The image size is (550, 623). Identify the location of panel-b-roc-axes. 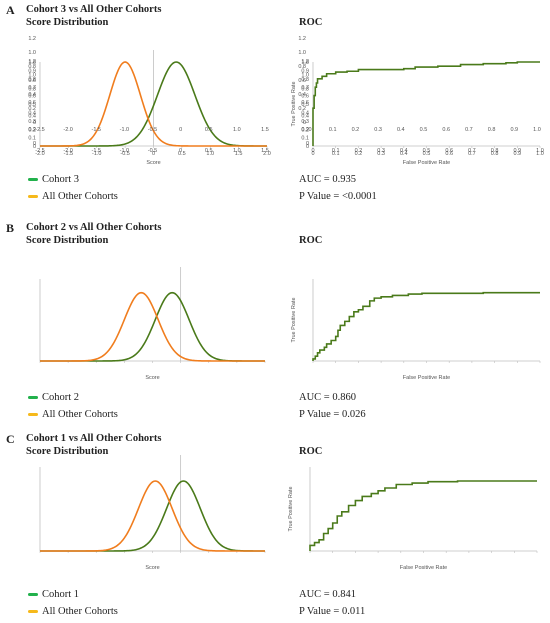
(426, 321).